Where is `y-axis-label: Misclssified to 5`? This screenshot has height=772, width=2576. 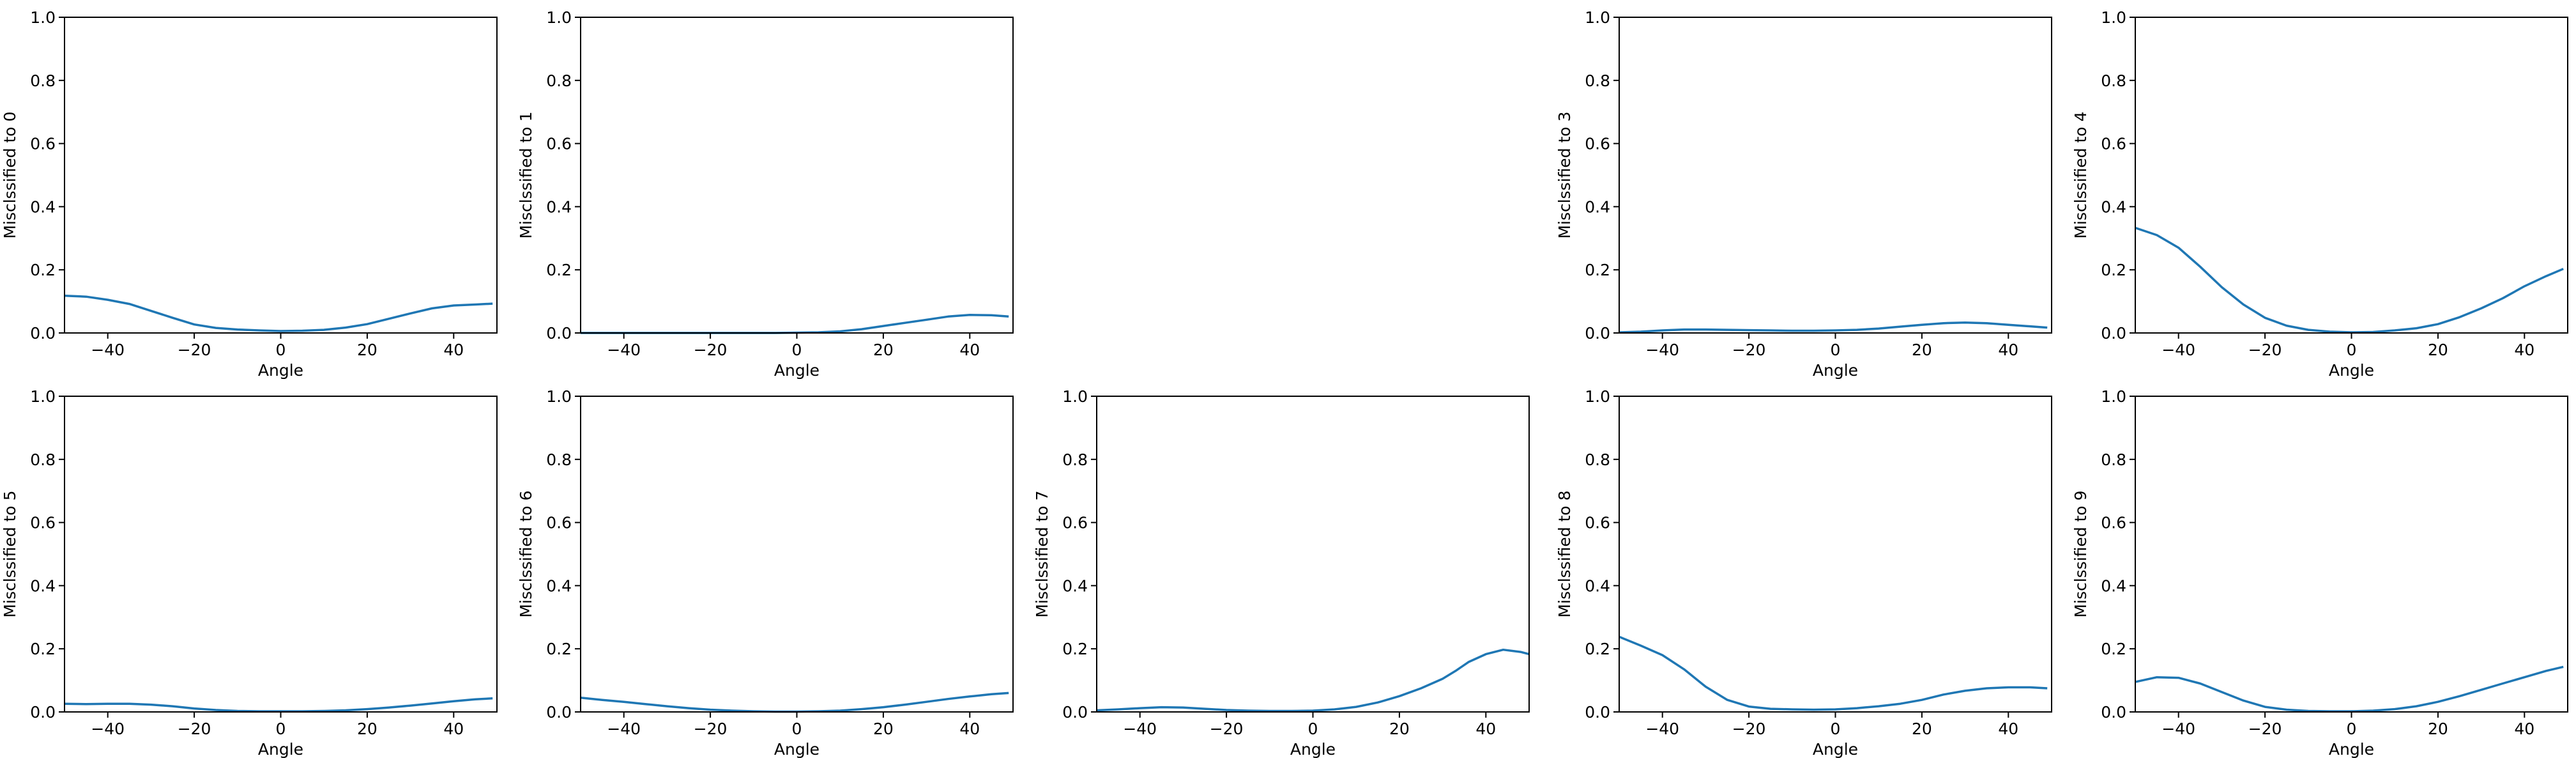 y-axis-label: Misclssified to 5 is located at coordinates (10, 554).